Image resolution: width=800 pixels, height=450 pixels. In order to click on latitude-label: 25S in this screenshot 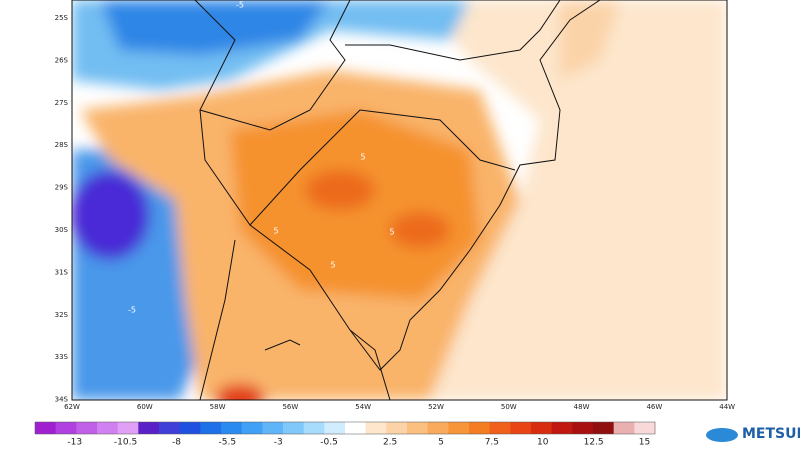, I will do `click(62, 18)`.